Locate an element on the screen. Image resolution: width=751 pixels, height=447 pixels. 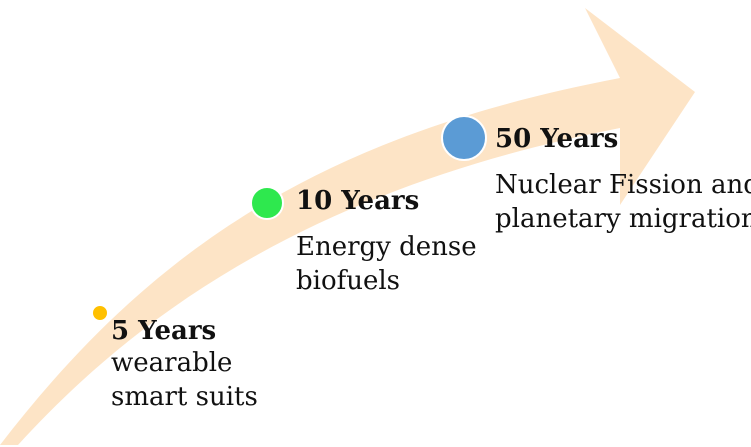
milestone-10-dot is located at coordinates (267, 203).